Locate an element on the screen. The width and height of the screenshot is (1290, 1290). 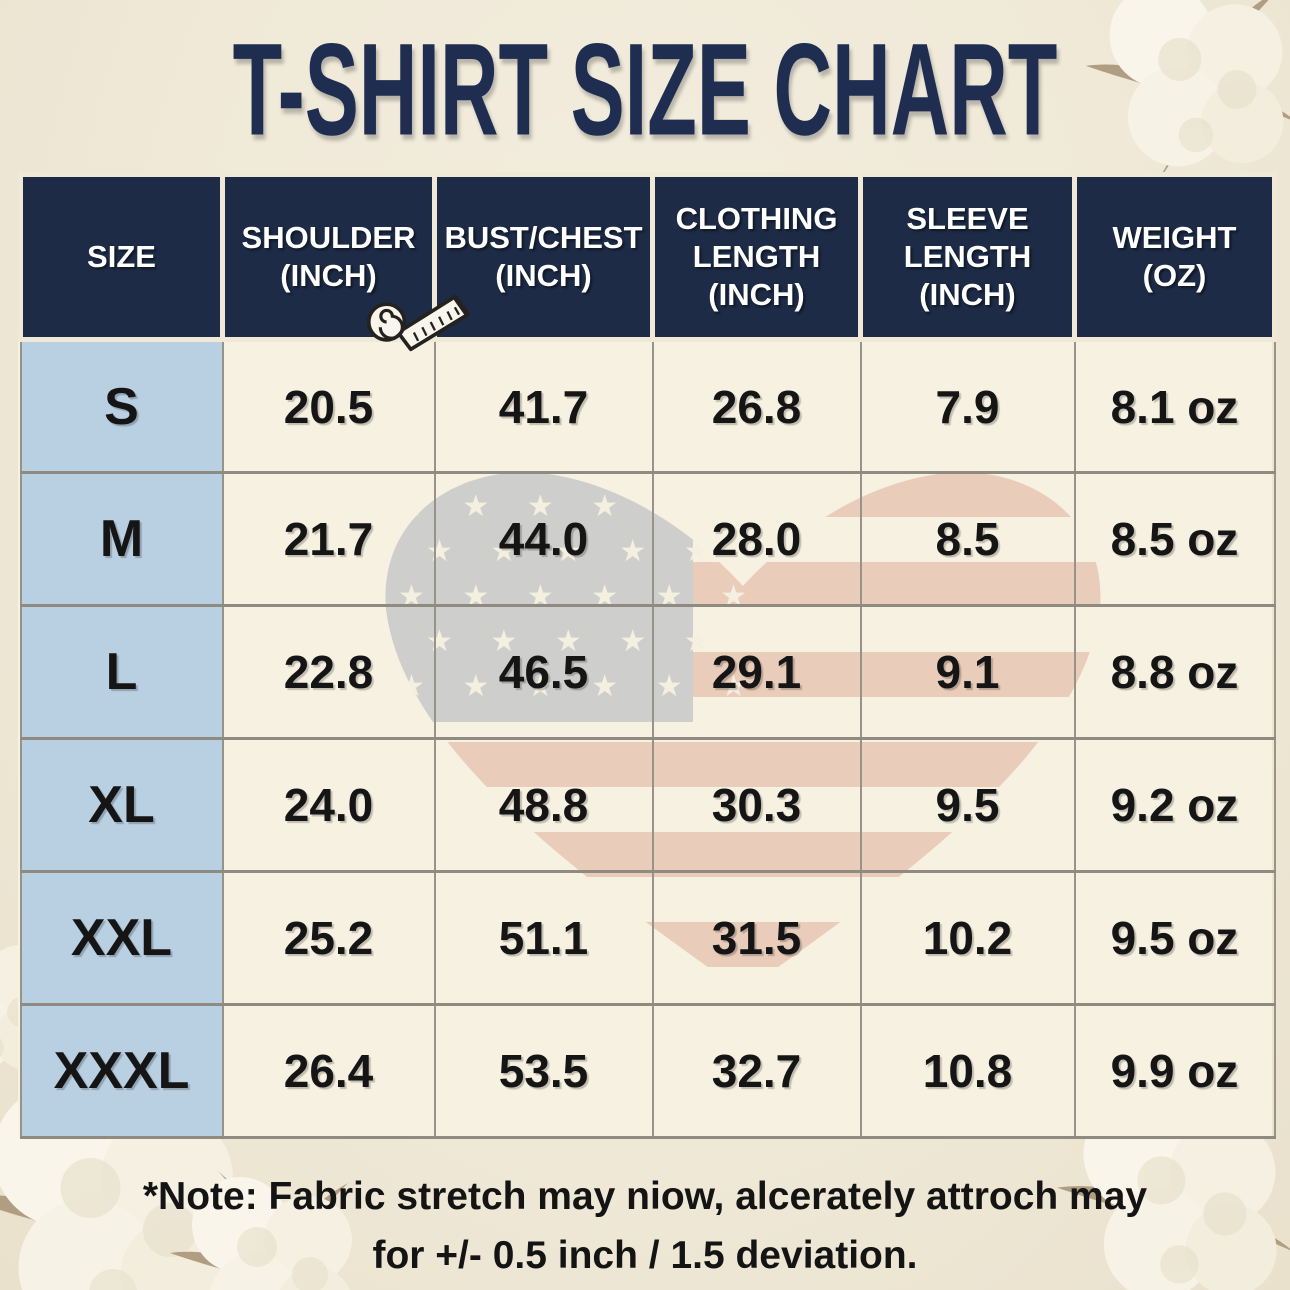
clothing-length-value: 30.3 is located at coordinates (756, 805).